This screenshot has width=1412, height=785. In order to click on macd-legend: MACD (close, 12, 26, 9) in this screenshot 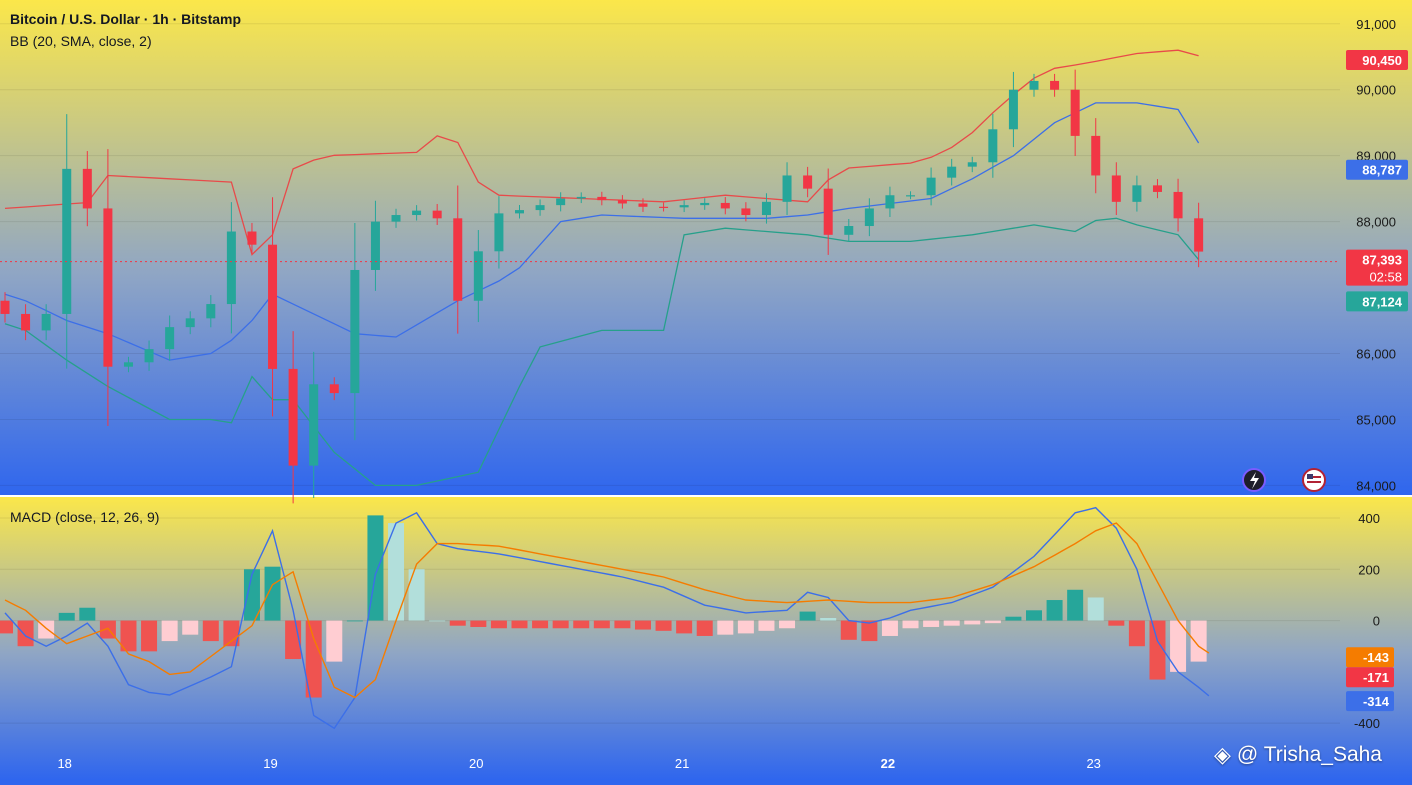, I will do `click(85, 517)`.